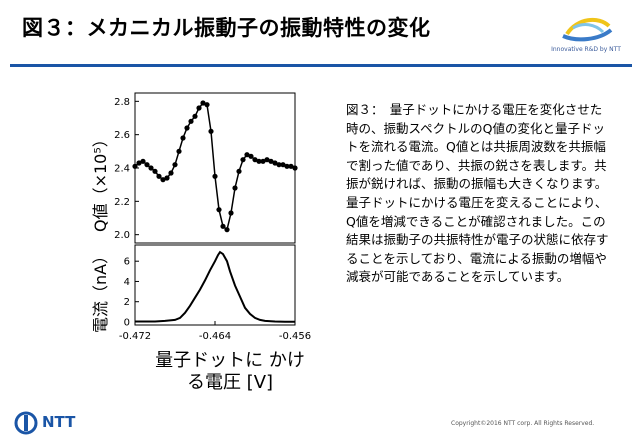  What do you see at coordinates (295, 336) in the screenshot?
I see `x-tick-label: -0.456` at bounding box center [295, 336].